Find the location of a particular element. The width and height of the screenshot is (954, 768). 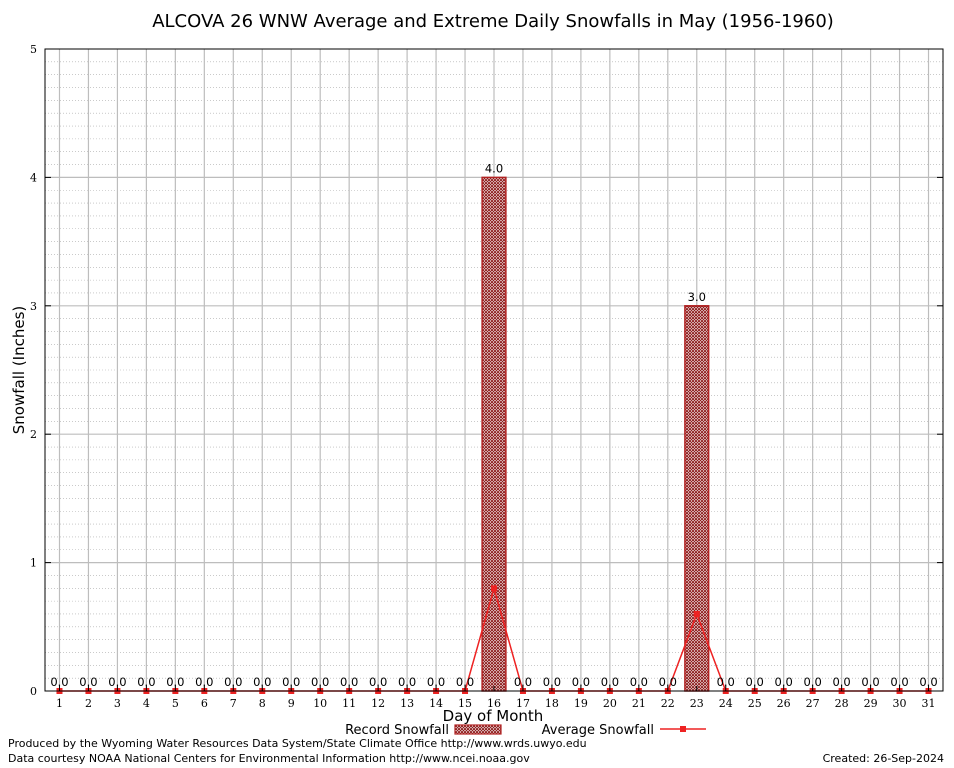

legend-record-label: Record Snowfall is located at coordinates (397, 730).